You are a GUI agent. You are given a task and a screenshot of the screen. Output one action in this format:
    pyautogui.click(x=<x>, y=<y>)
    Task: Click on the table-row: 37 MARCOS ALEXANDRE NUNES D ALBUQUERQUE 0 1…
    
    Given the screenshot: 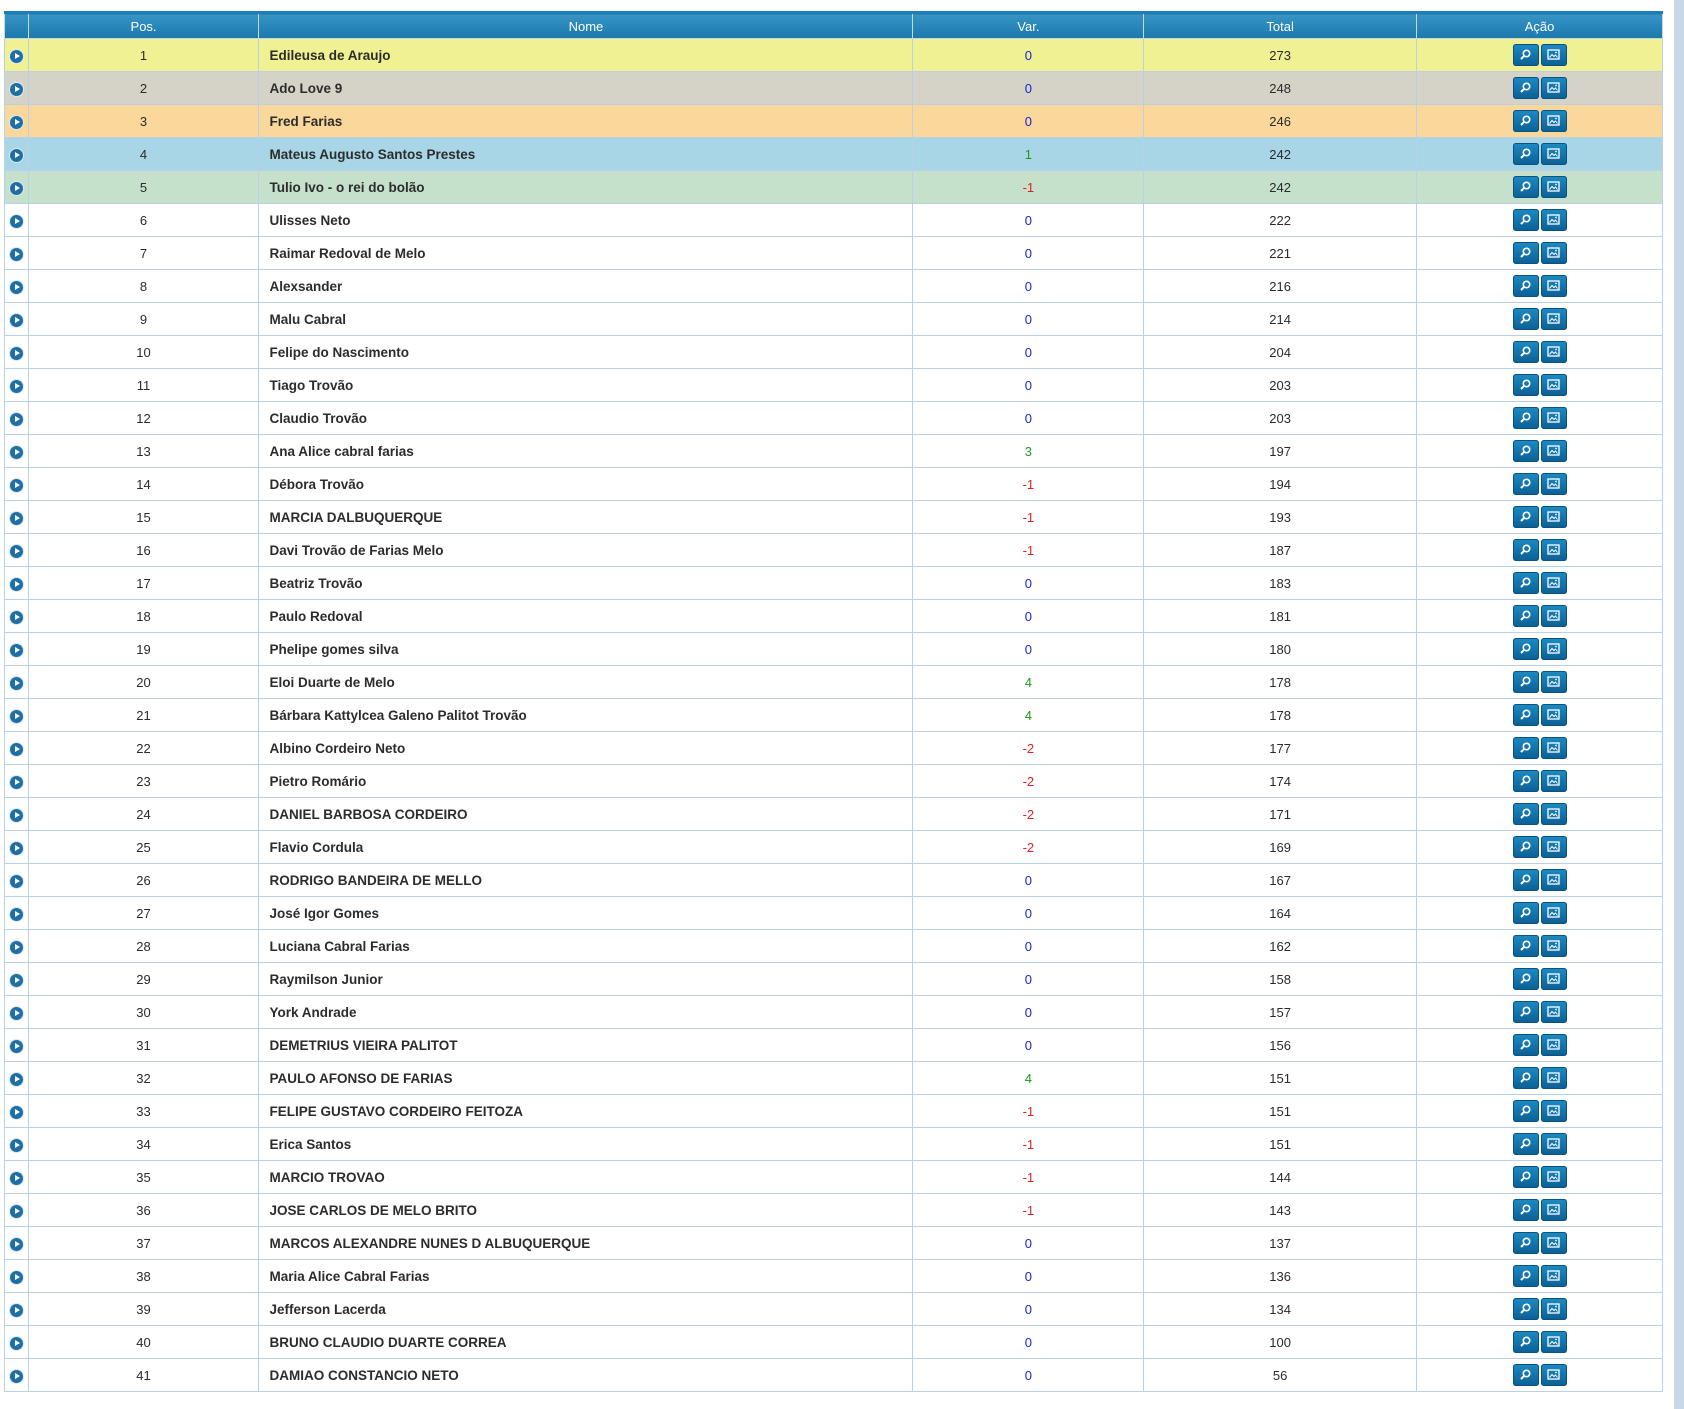 What is the action you would take?
    pyautogui.click(x=833, y=1243)
    